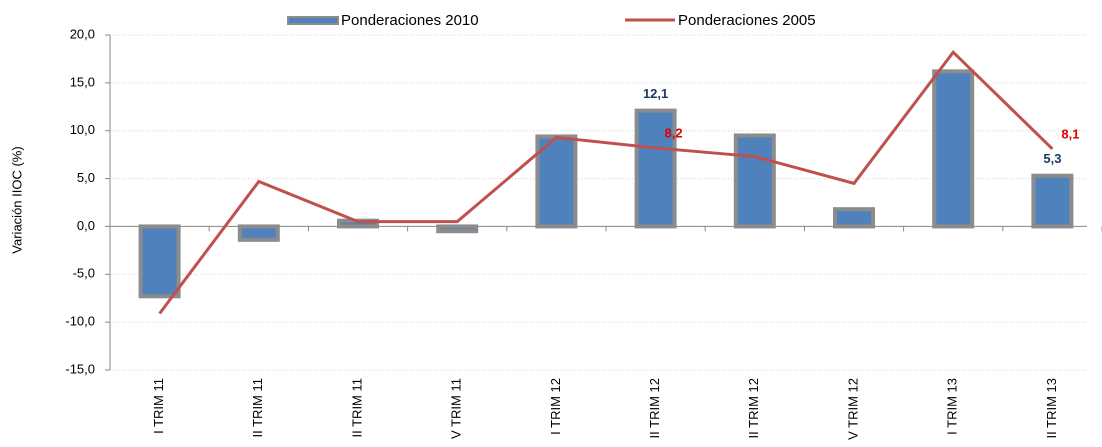 The height and width of the screenshot is (447, 1102). Describe the element at coordinates (86, 177) in the screenshot. I see `y-tick-label: 5,0` at that location.